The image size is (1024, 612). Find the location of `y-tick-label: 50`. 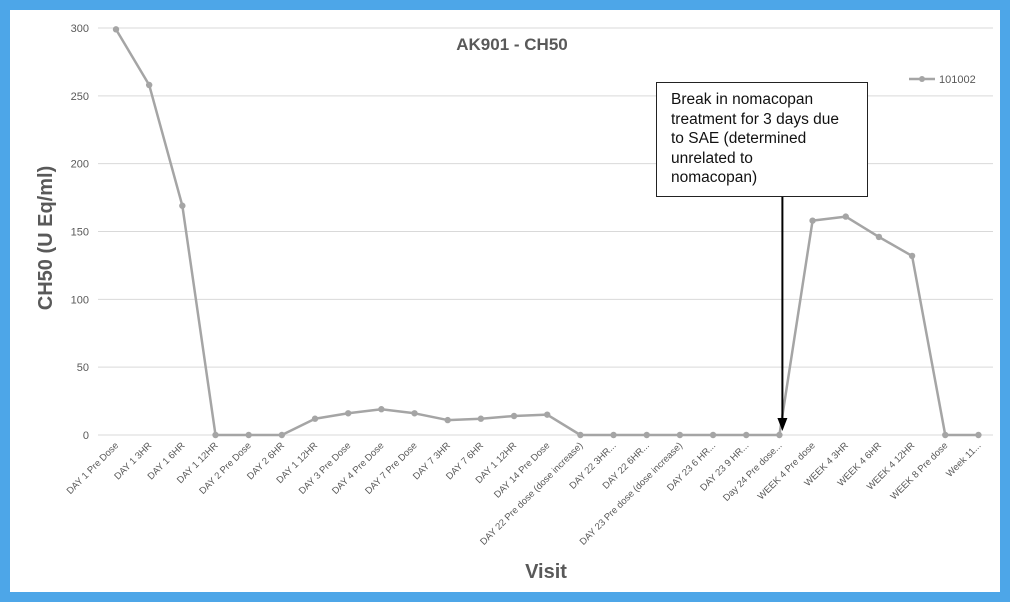

y-tick-label: 50 is located at coordinates (83, 368).